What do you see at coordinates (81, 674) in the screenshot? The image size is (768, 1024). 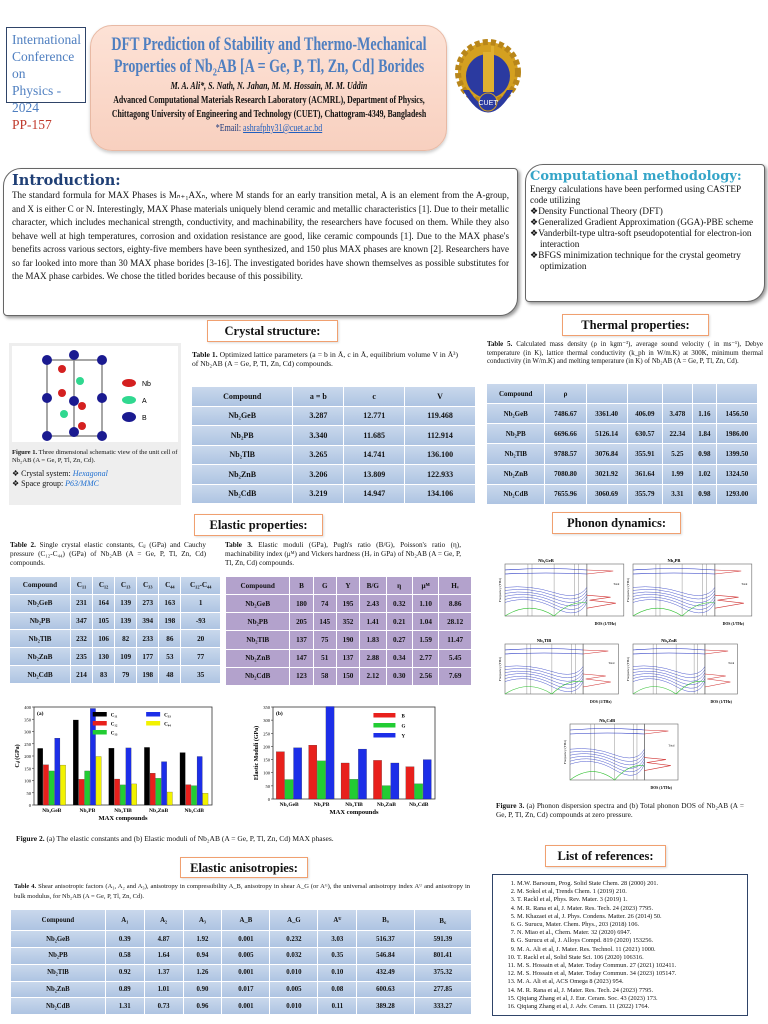 I see `table-cell: 214` at bounding box center [81, 674].